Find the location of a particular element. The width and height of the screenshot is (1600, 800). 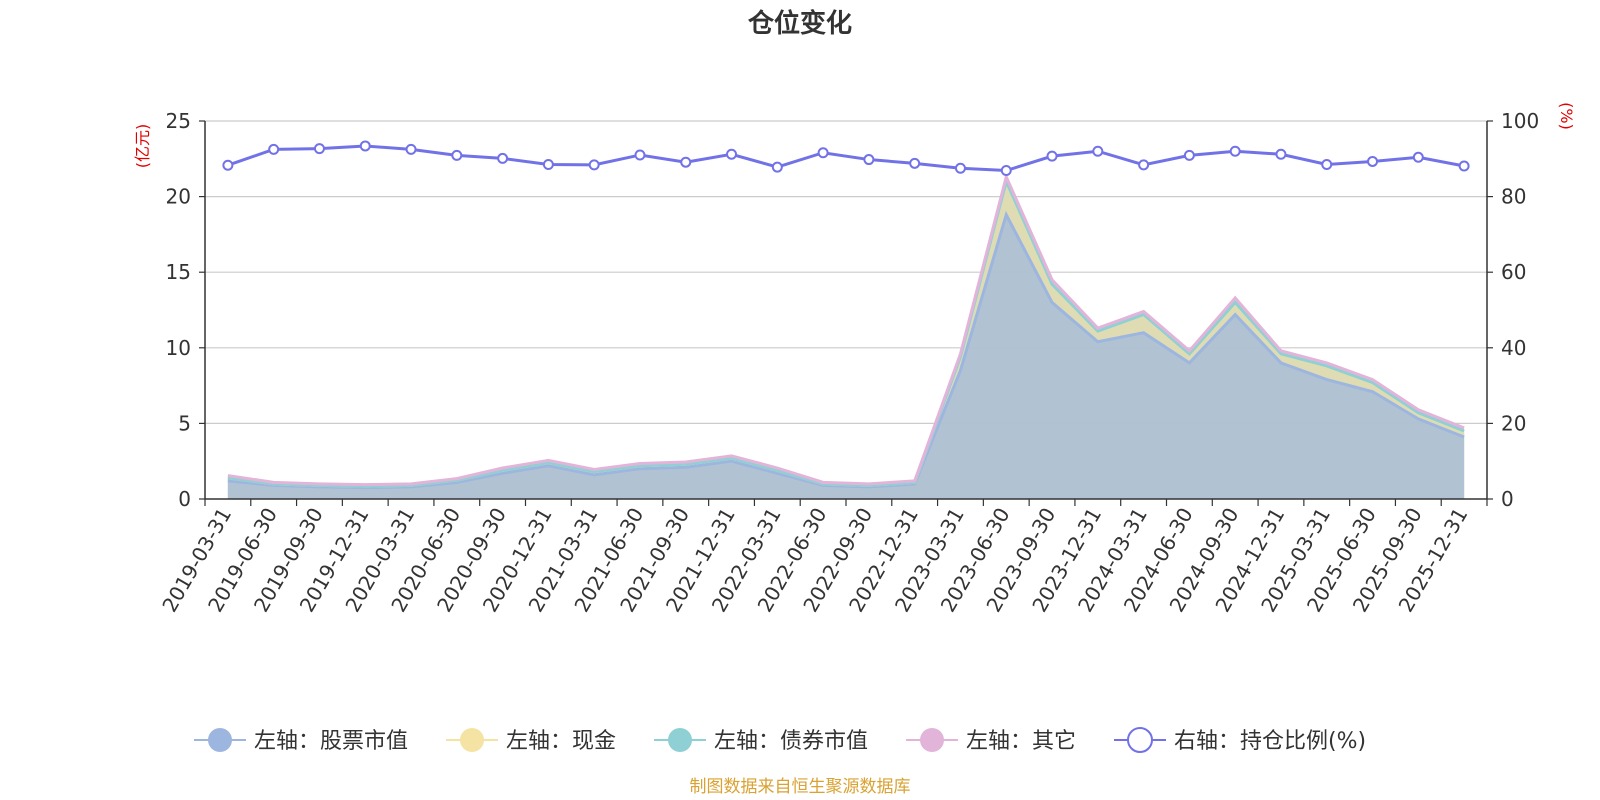

ratio-line is located at coordinates (846, 158).